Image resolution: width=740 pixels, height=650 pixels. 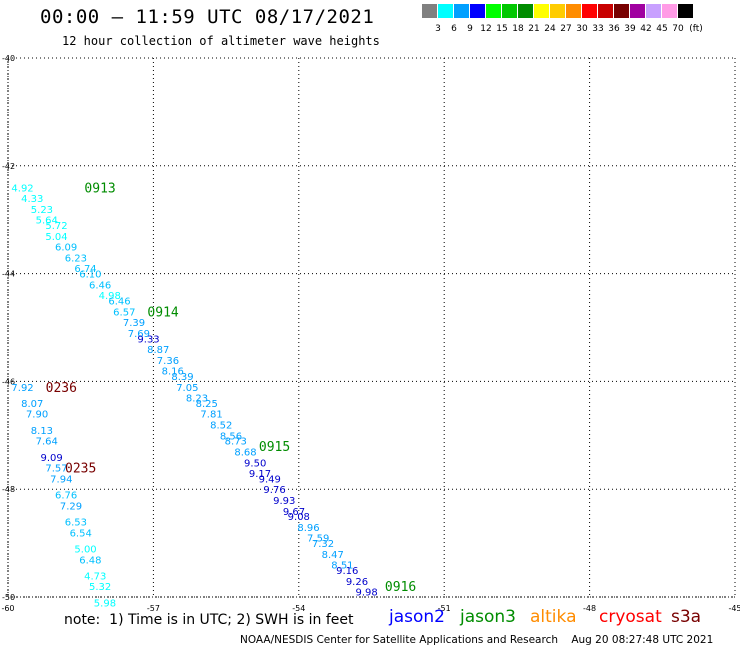 What do you see at coordinates (270, 479) in the screenshot?
I see `wave-height-value: 9.49` at bounding box center [270, 479].